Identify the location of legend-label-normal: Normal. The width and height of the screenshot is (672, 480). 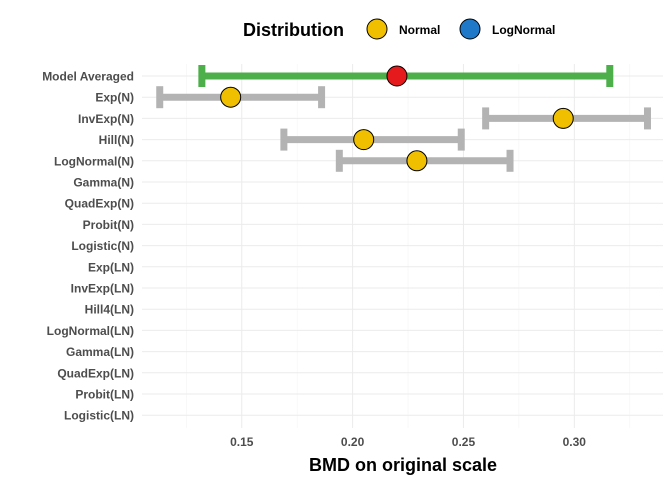
(419, 30).